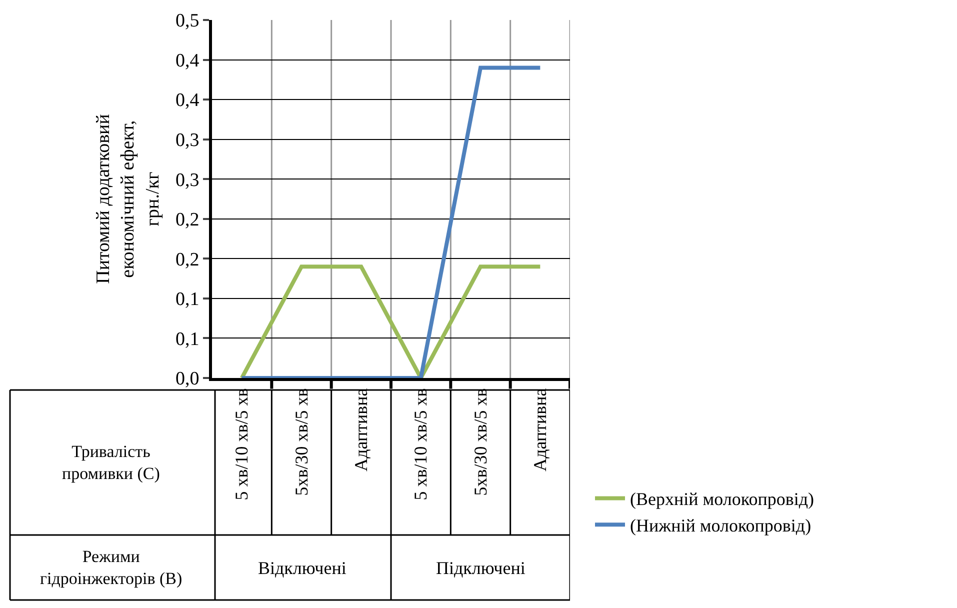 The image size is (957, 608). I want to click on text: Тривалість промивки (С), so click(111, 463).